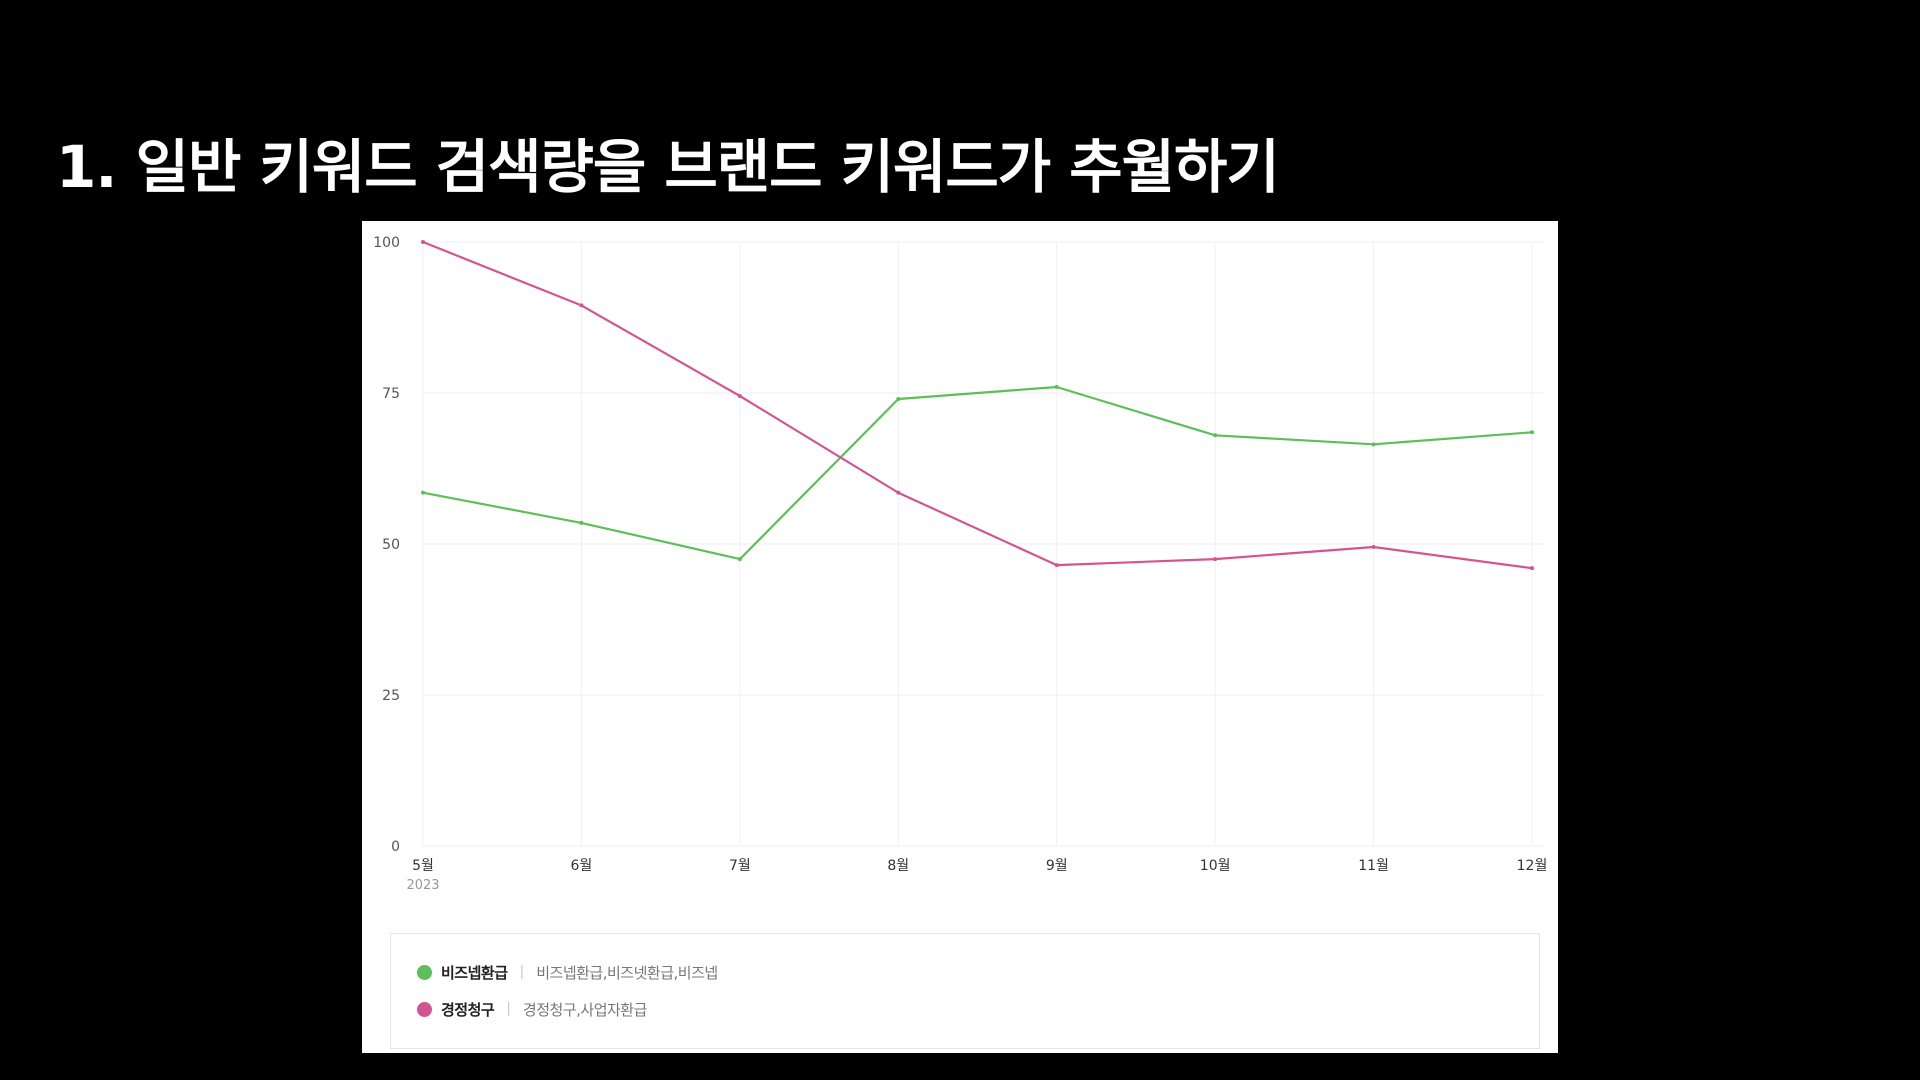 The height and width of the screenshot is (1080, 1920). I want to click on legend-item-name: 비즈넵환급, so click(474, 972).